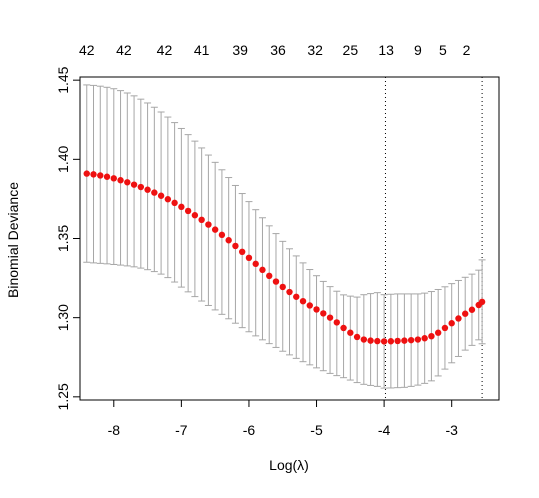 The width and height of the screenshot is (539, 498). What do you see at coordinates (316, 430) in the screenshot?
I see `x-tick-label: -5` at bounding box center [316, 430].